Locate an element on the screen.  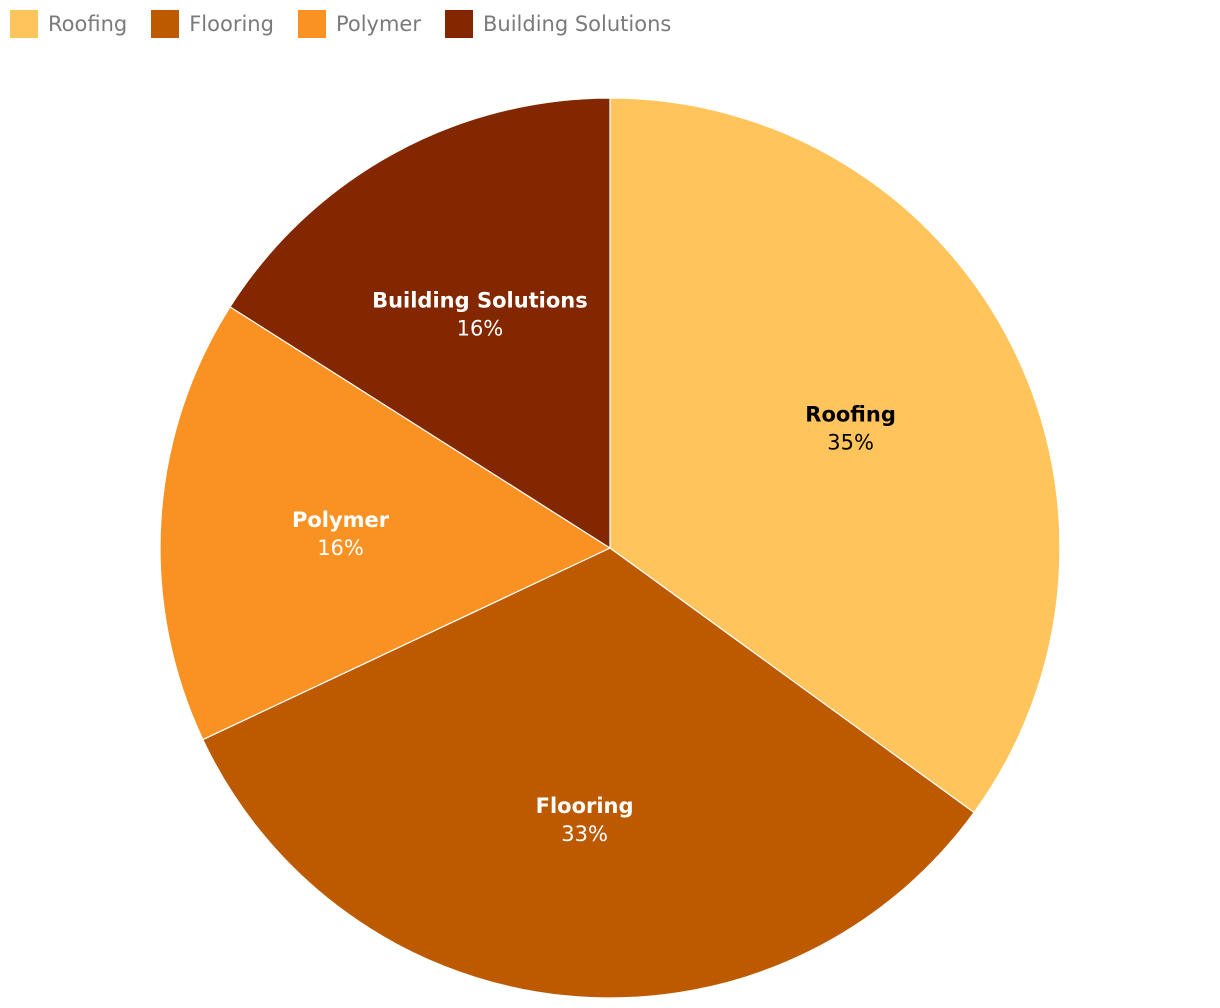
legend-item: Building Solutions is located at coordinates (558, 24).